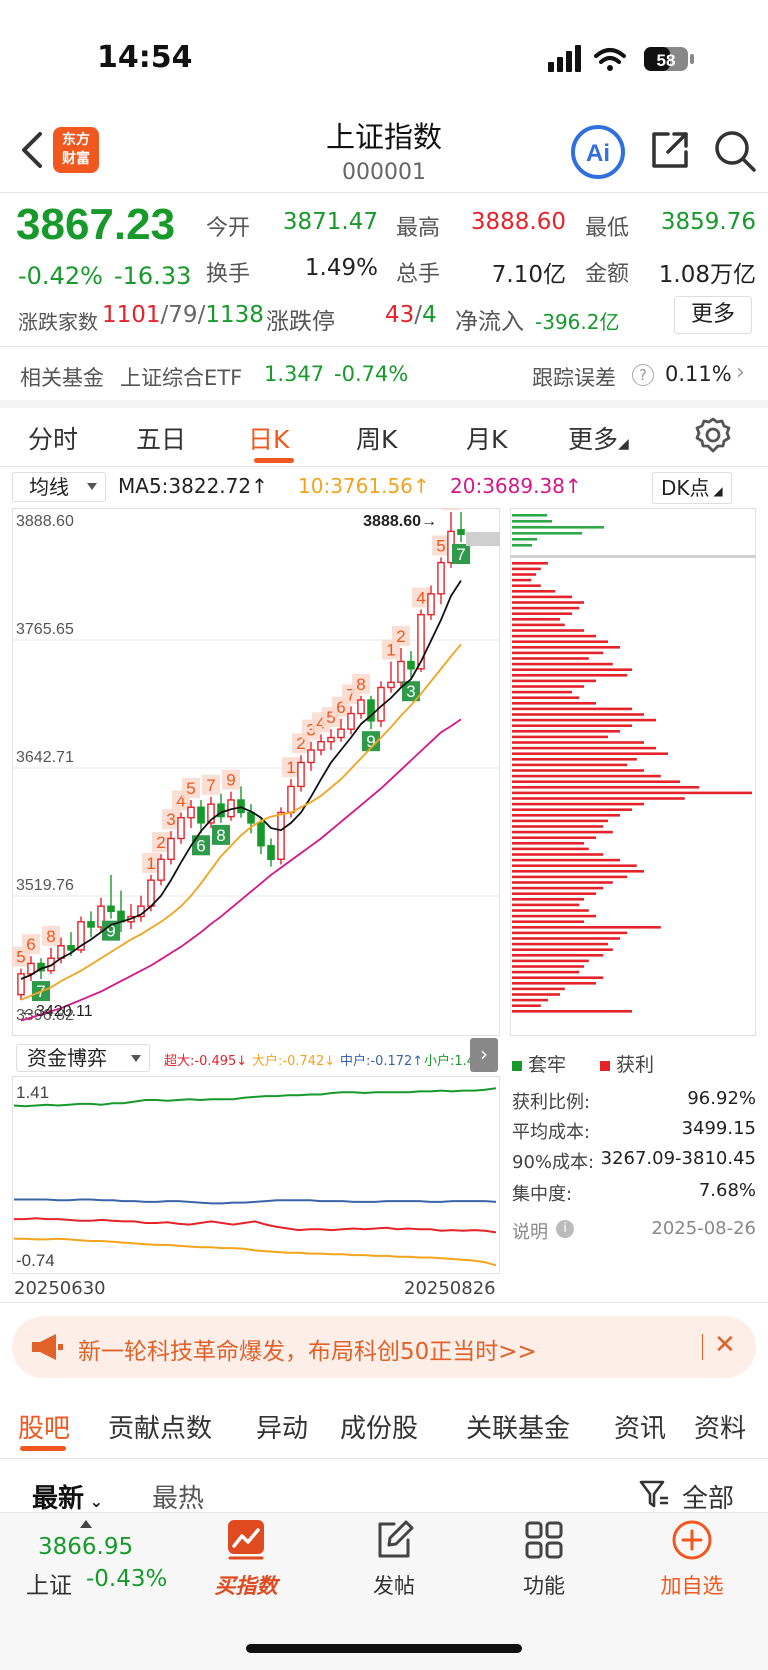 This screenshot has height=1670, width=768. I want to click on tab-news: 资讯, so click(640, 1429).